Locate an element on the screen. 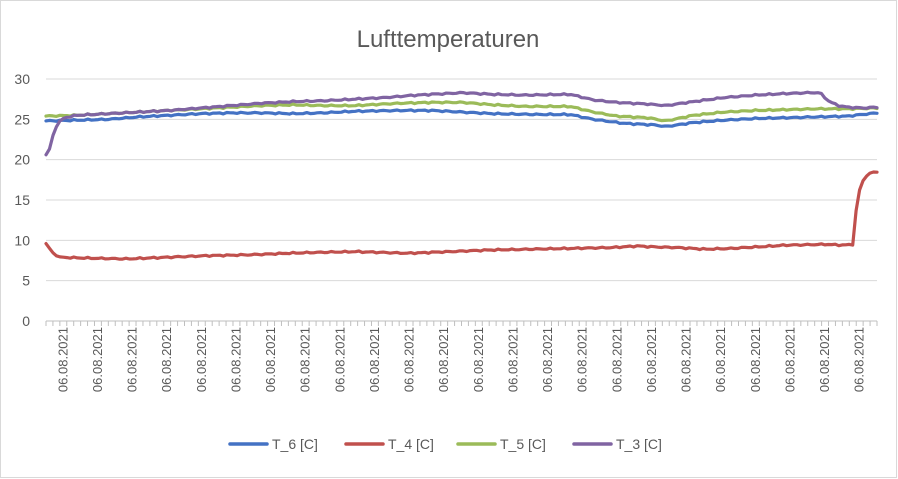 This screenshot has height=479, width=898. y-axis-ticks: 0 5 10 15 20 25 30 is located at coordinates (22, 200).